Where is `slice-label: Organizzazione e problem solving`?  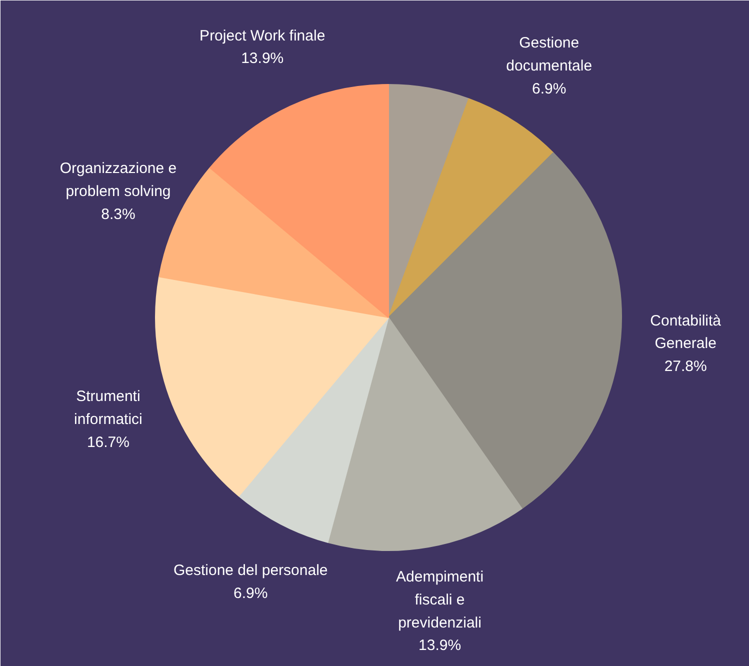 slice-label: Organizzazione e problem solving is located at coordinates (118, 180).